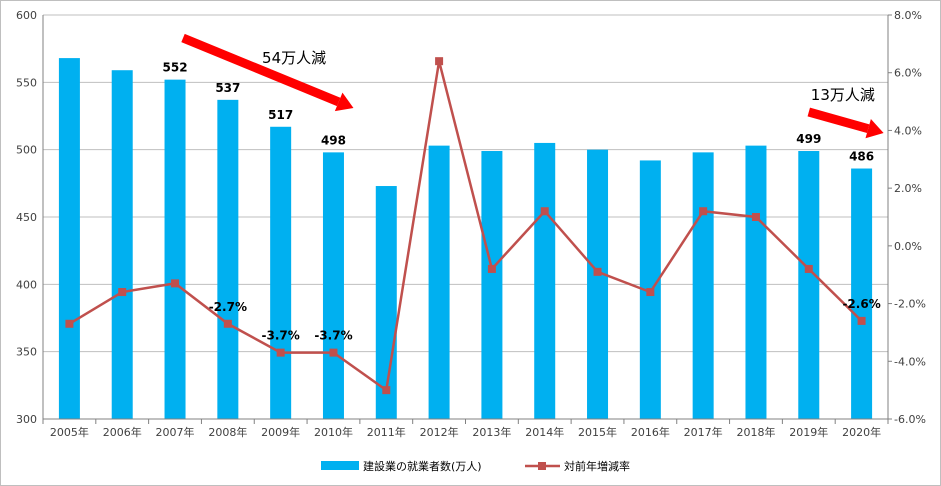 The width and height of the screenshot is (941, 486). Describe the element at coordinates (26, 15) in the screenshot. I see `y-left-tick-label: 600` at that location.